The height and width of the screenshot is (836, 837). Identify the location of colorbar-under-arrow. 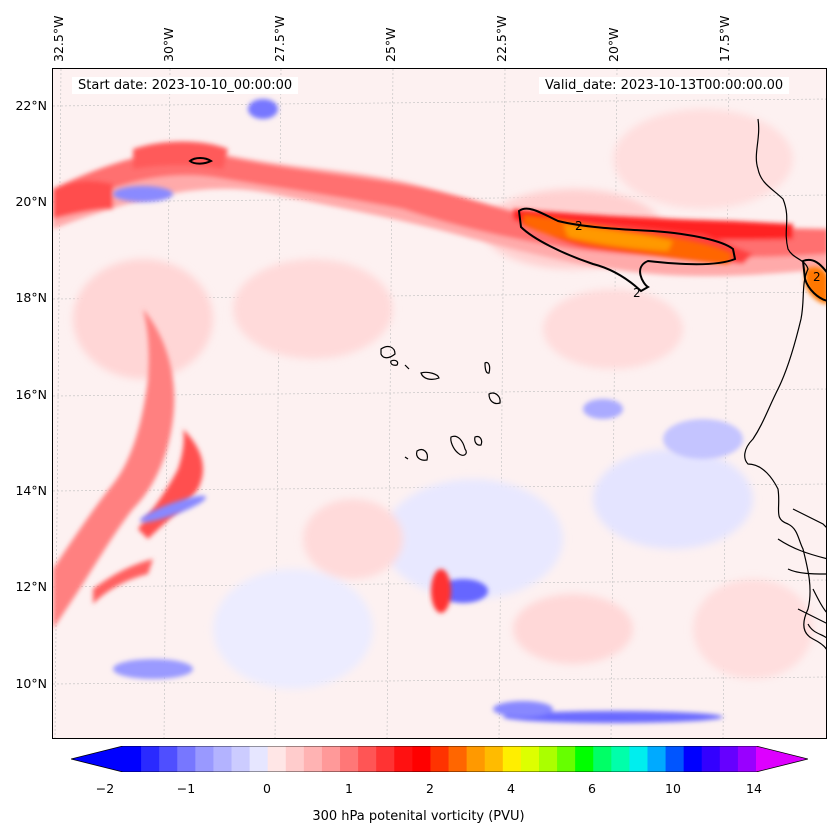
(97, 759).